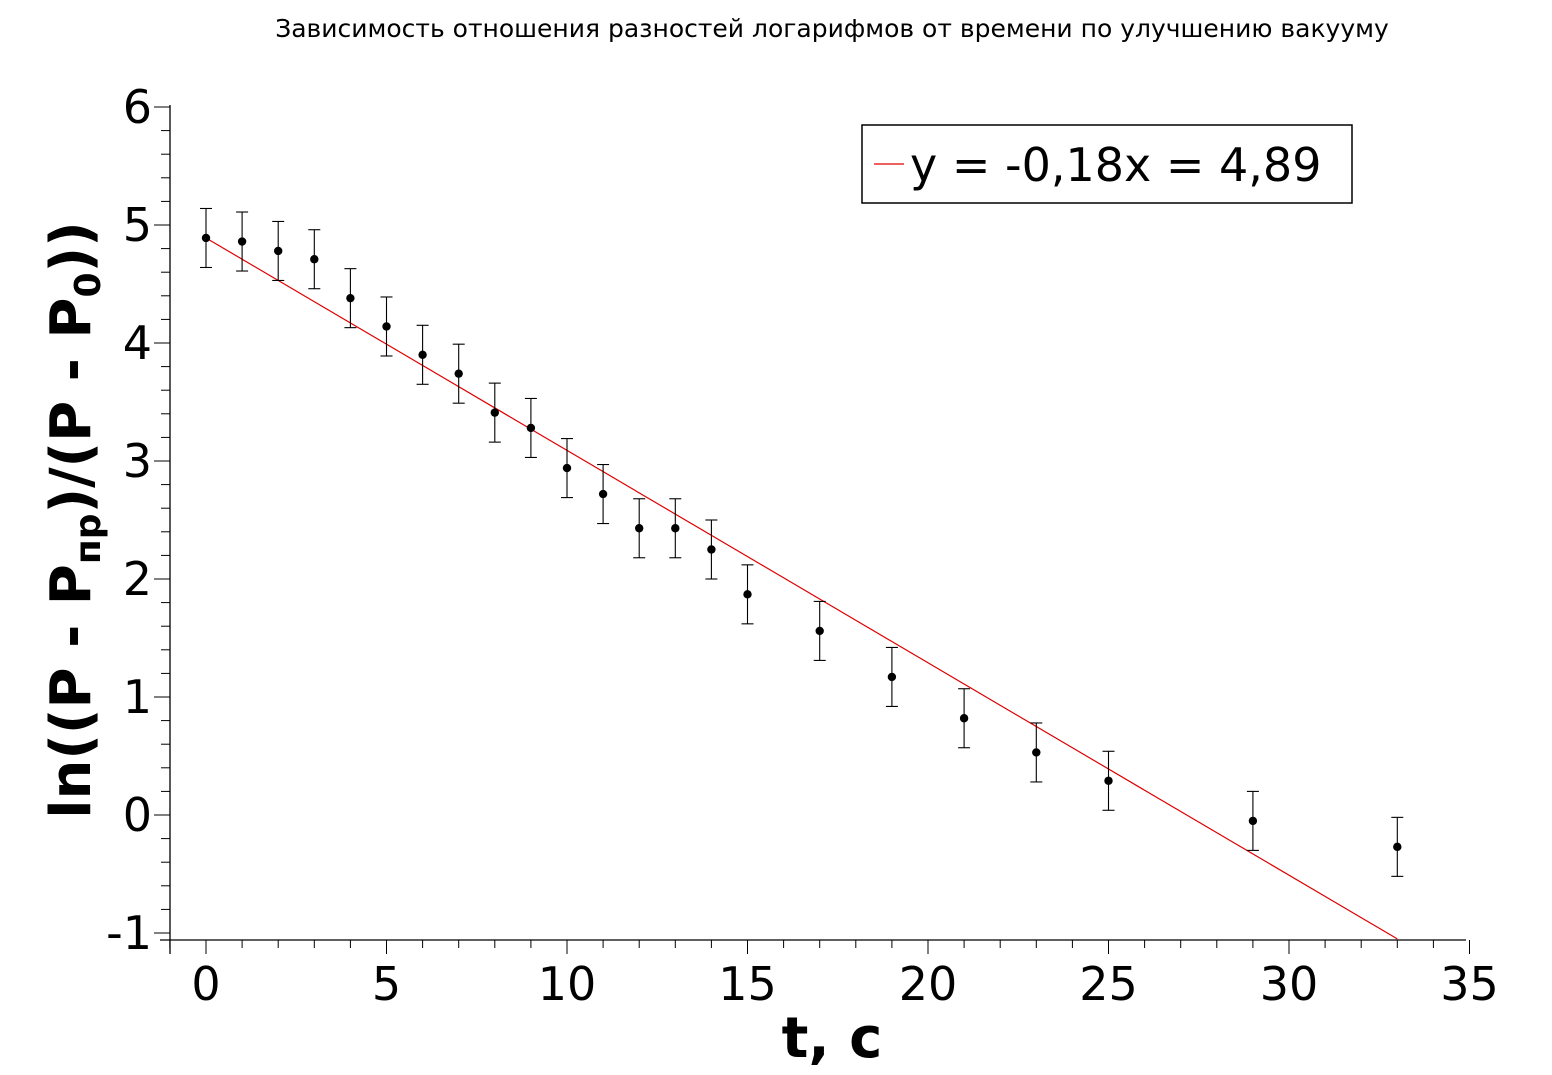  I want to click on x-tick-label: 0, so click(205, 984).